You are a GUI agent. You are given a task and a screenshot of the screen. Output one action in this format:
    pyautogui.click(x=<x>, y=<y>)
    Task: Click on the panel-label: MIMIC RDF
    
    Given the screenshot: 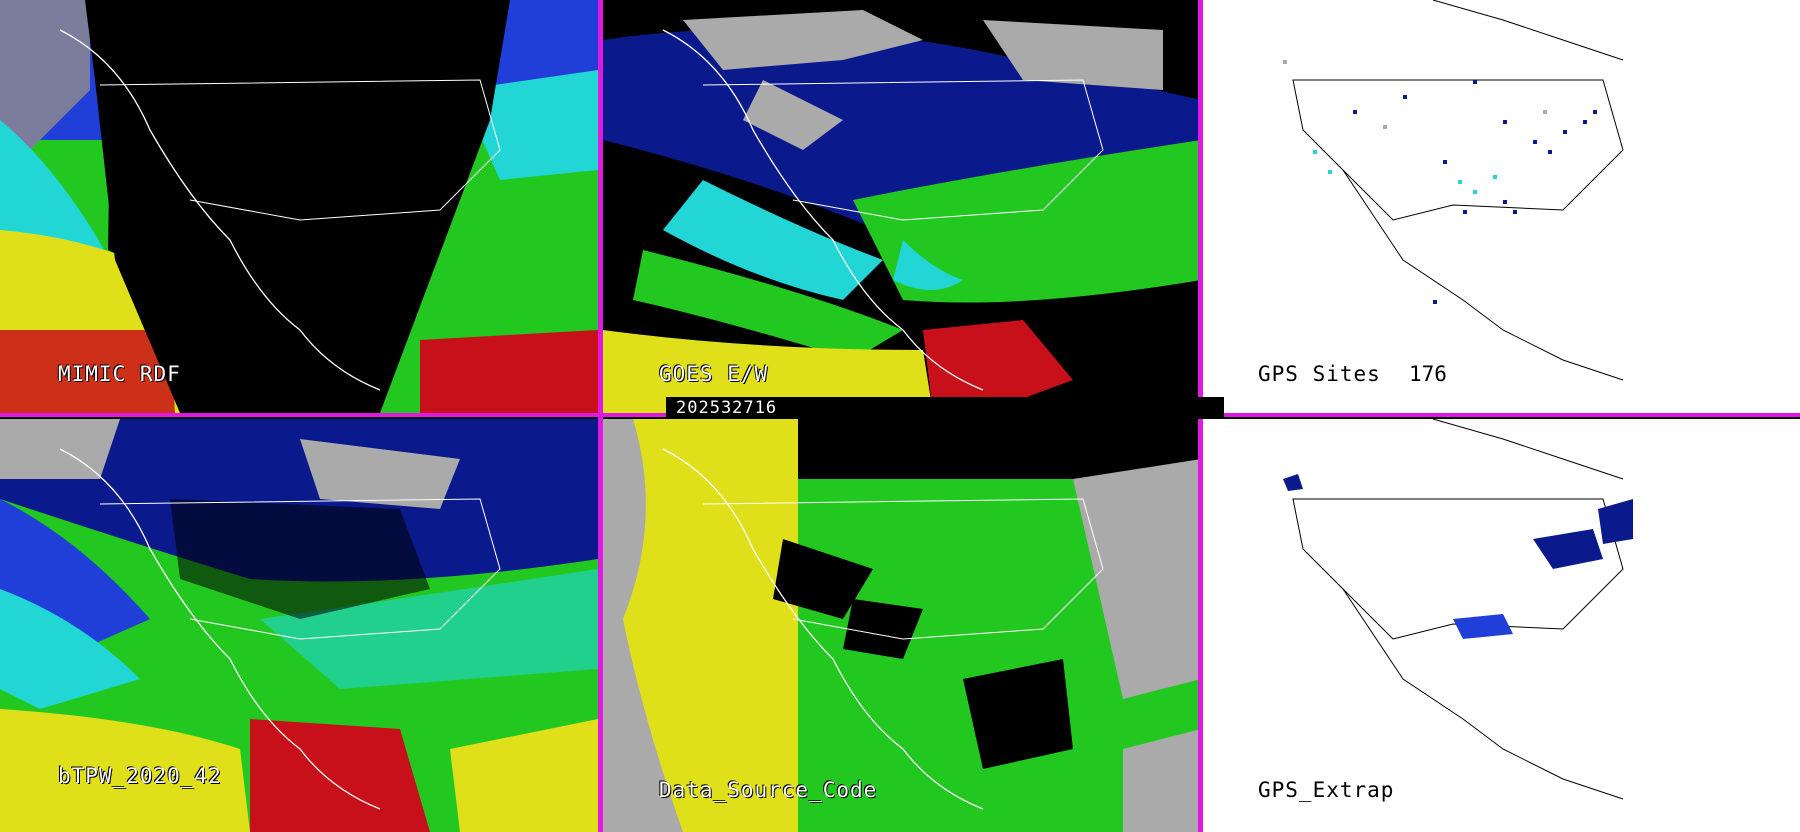 What is the action you would take?
    pyautogui.click(x=119, y=374)
    